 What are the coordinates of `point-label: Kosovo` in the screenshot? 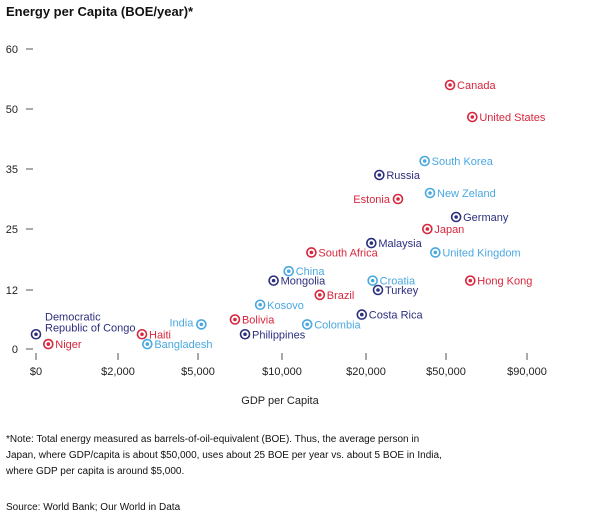 It's located at (285, 306).